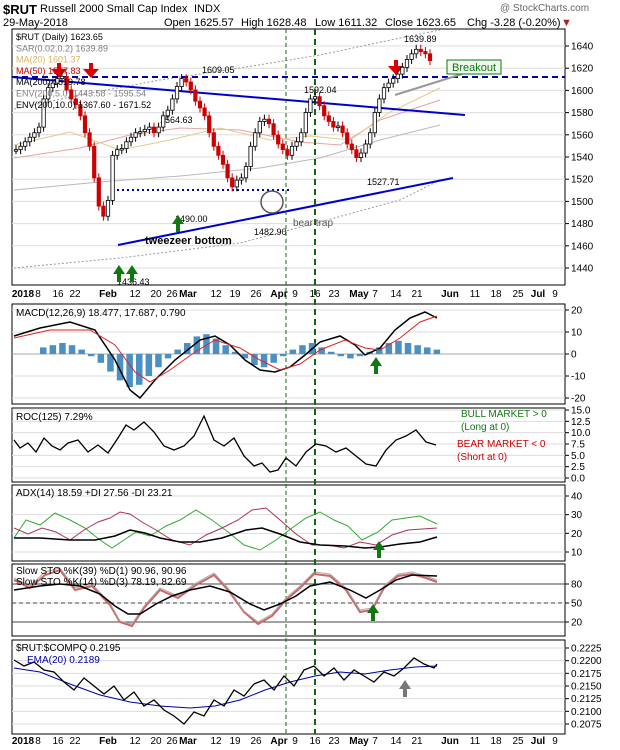 This screenshot has width=620, height=750. I want to click on y-tick-label: 0.2225, so click(586, 649).